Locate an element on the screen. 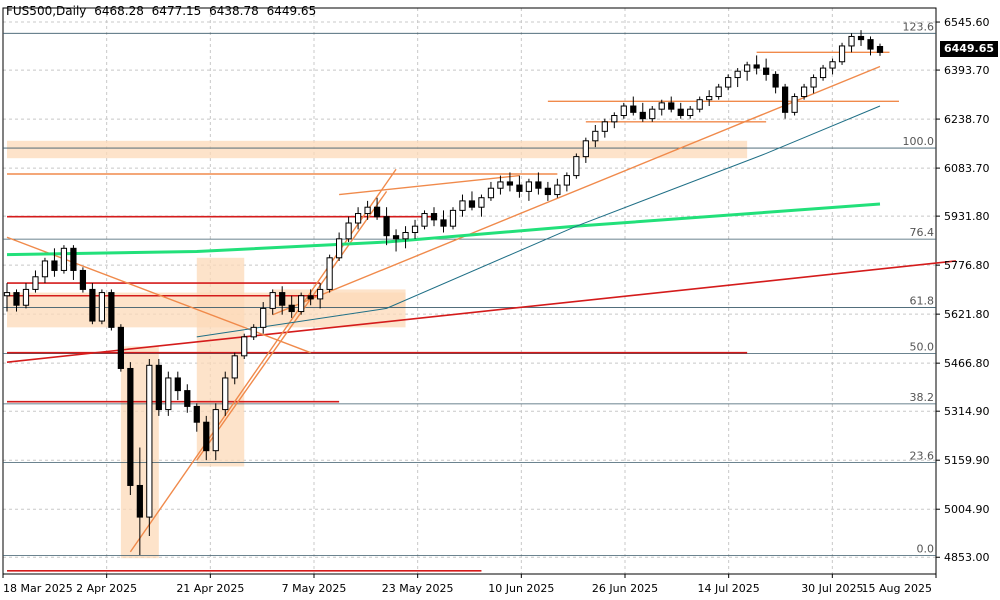  orange-trend-line is located at coordinates (158, 295).